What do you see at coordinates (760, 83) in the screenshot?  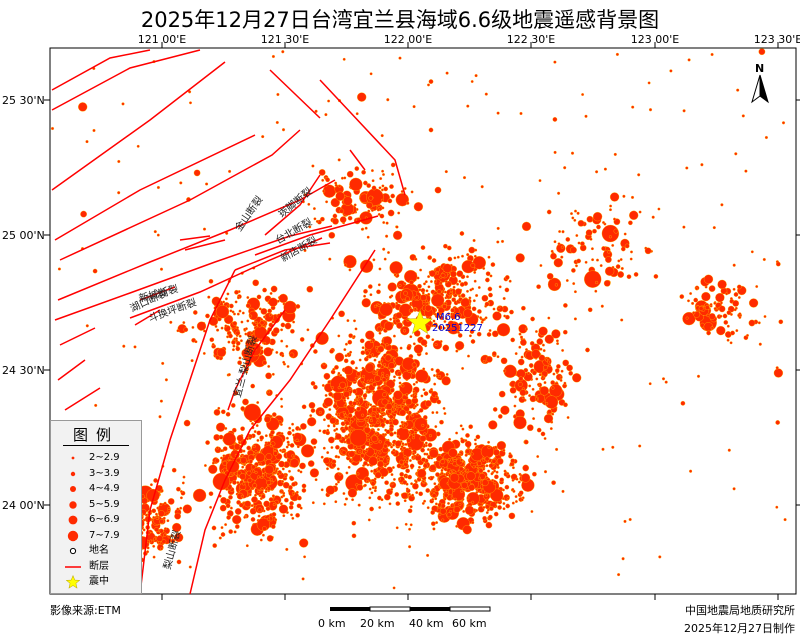 I see `north-arrow-icon: N` at bounding box center [760, 83].